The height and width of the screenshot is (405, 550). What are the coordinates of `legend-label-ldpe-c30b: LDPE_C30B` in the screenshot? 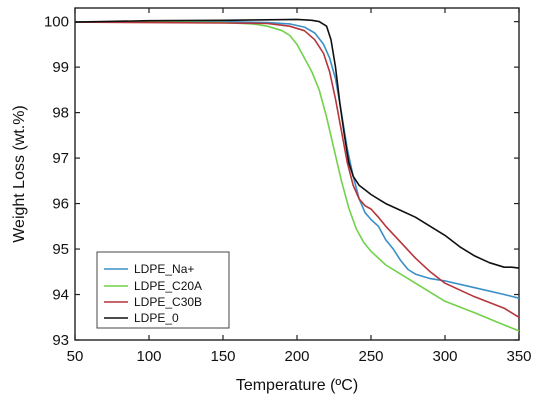 It's located at (168, 302).